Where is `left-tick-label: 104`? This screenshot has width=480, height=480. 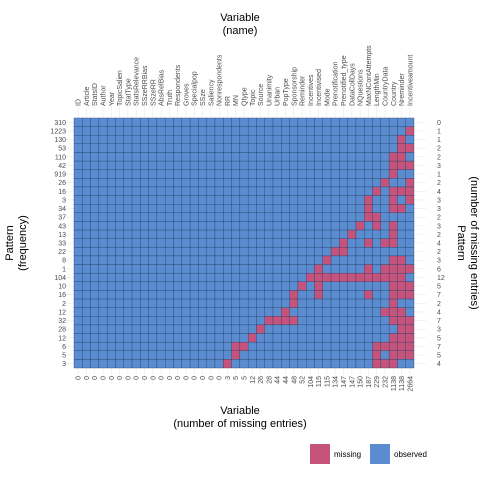
left-tick-label: 104 is located at coordinates (60, 278).